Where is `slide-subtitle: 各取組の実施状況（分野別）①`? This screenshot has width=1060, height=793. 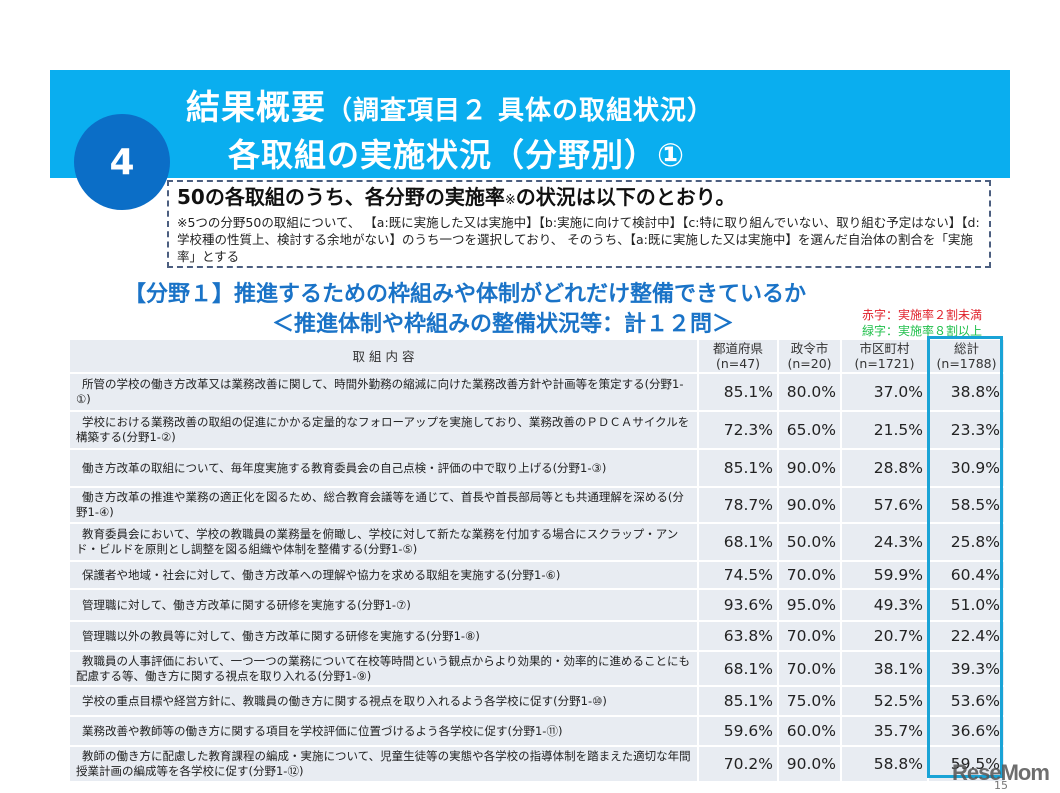 slide-subtitle: 各取組の実施状況（分野別）① is located at coordinates (457, 155).